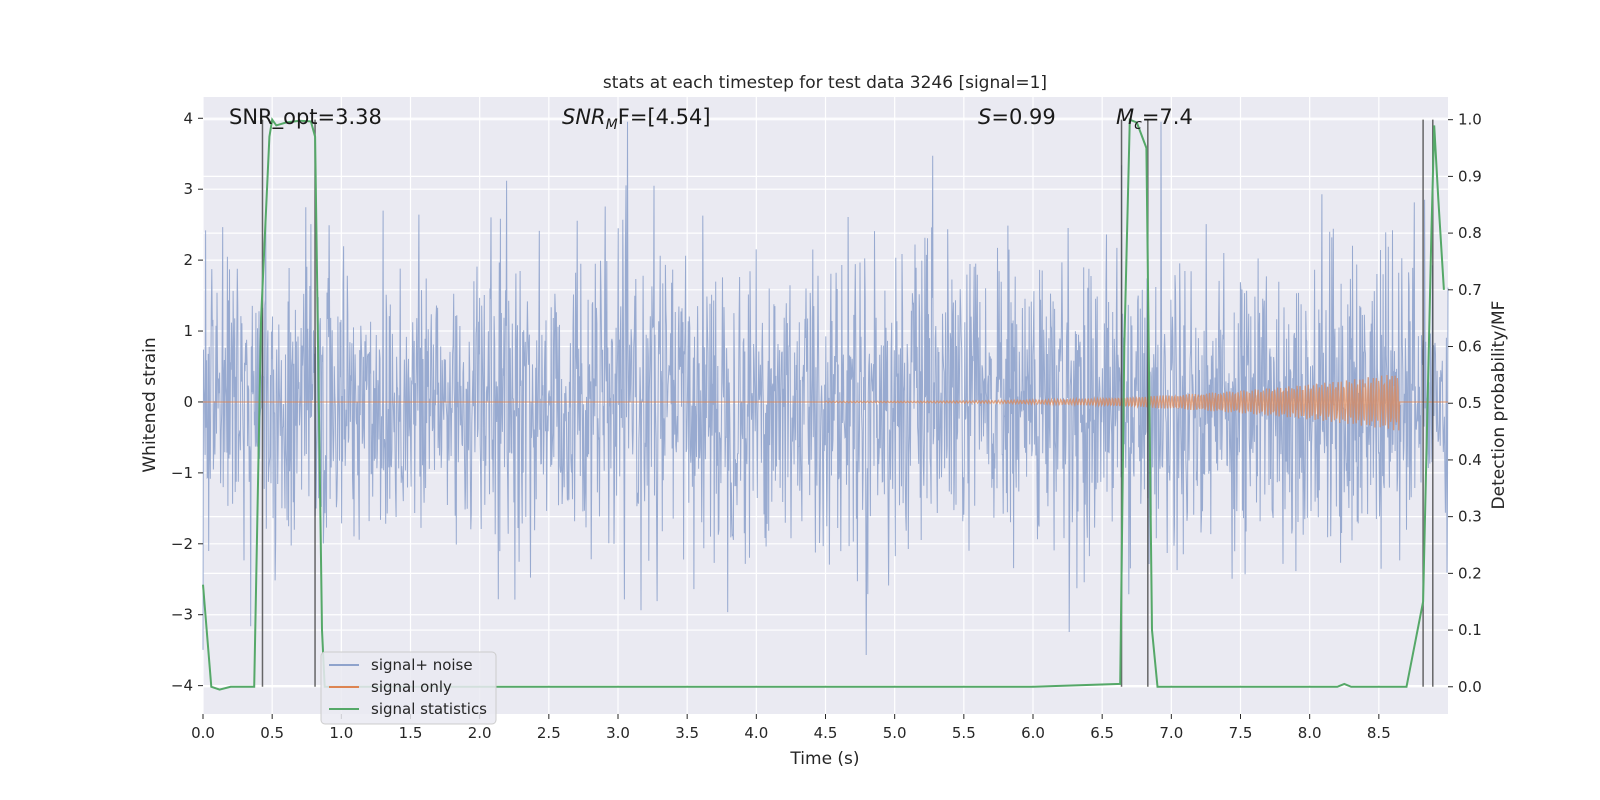 This screenshot has width=1600, height=800. Describe the element at coordinates (411, 687) in the screenshot. I see `legend-label-signal: signal only` at that location.